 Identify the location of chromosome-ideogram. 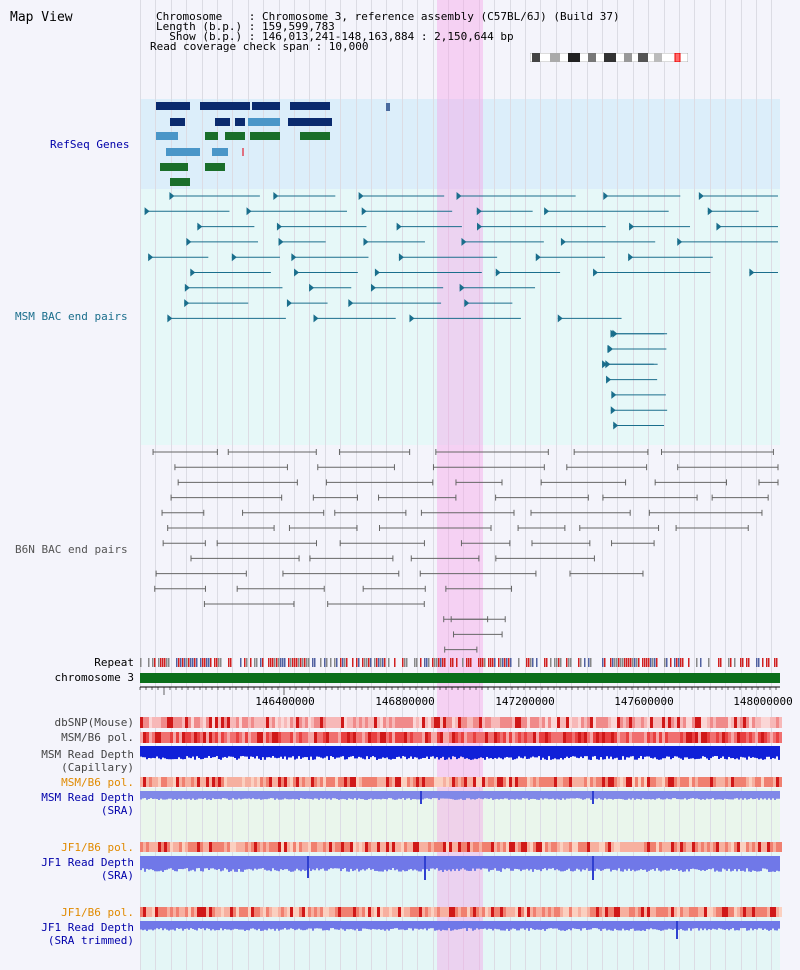
(609, 57).